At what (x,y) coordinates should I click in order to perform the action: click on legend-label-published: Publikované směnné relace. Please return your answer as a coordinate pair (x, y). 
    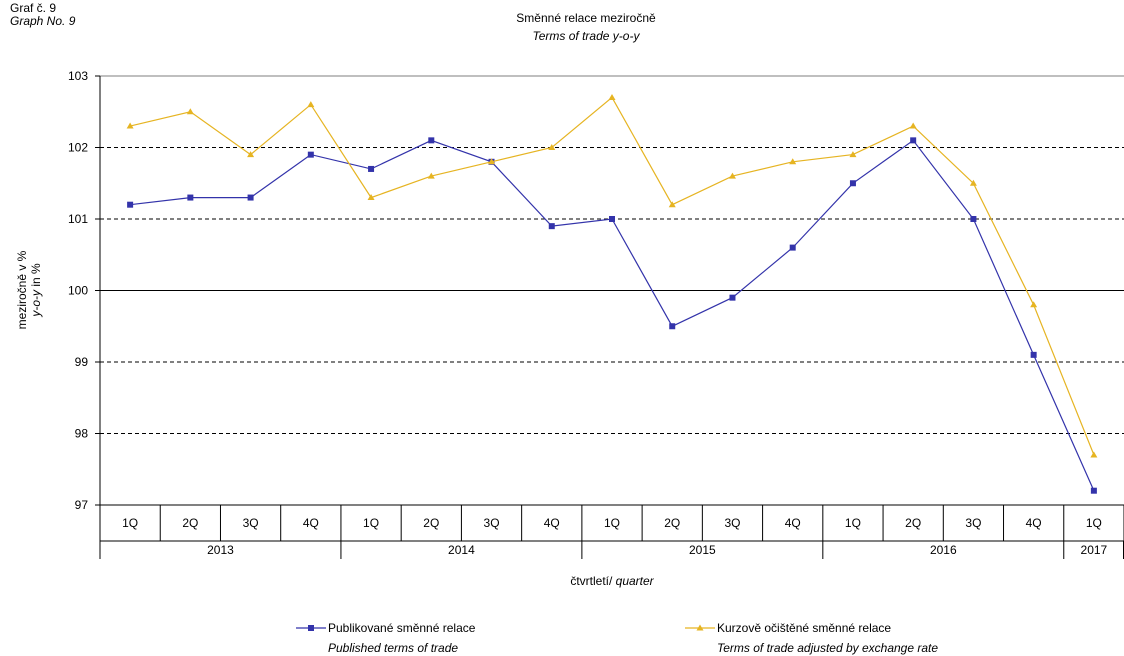
    Looking at the image, I should click on (402, 628).